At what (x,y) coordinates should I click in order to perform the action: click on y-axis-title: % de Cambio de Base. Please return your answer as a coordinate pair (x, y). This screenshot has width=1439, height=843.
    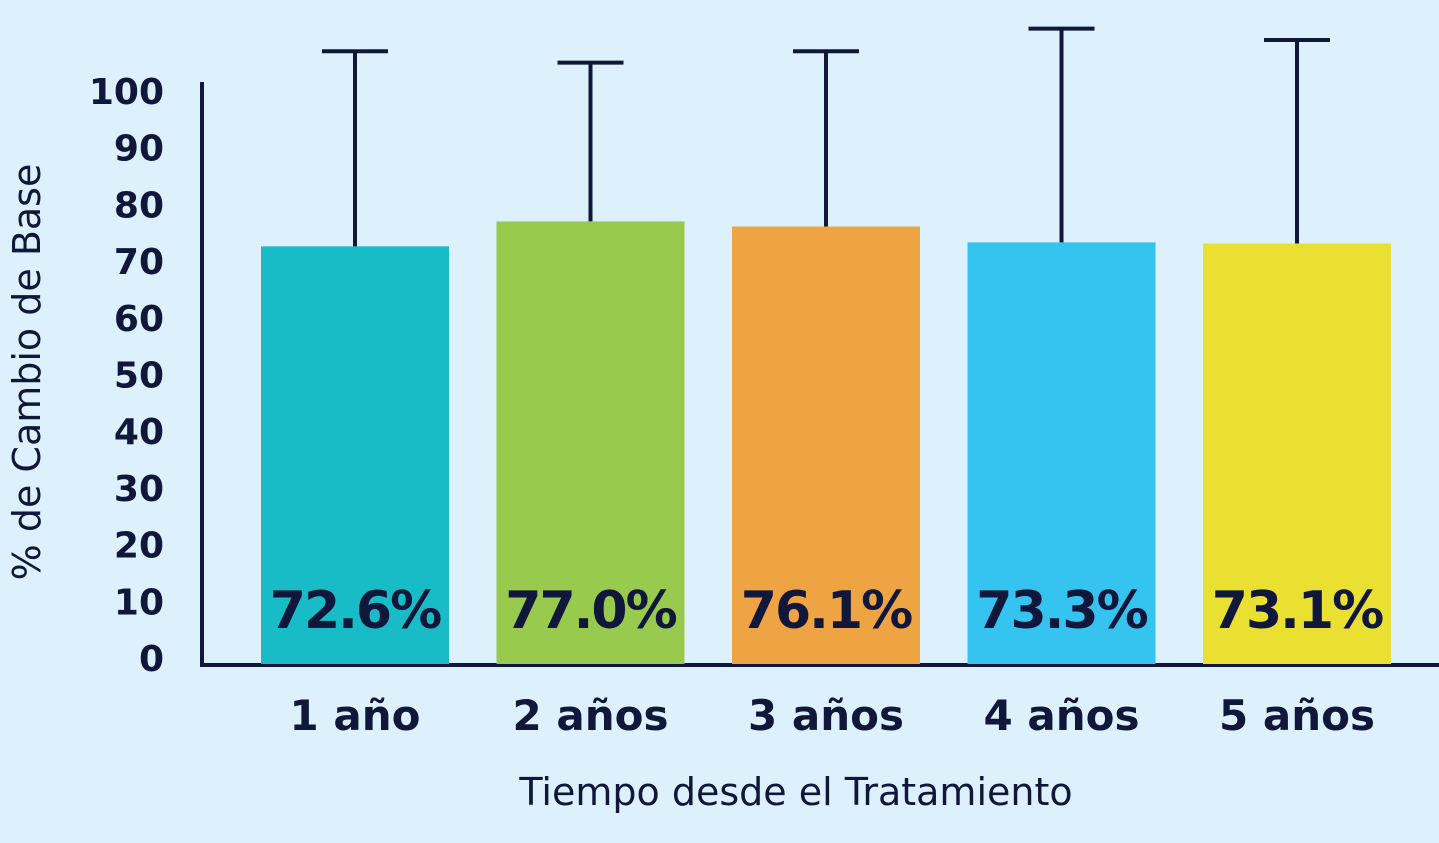
    Looking at the image, I should click on (27, 372).